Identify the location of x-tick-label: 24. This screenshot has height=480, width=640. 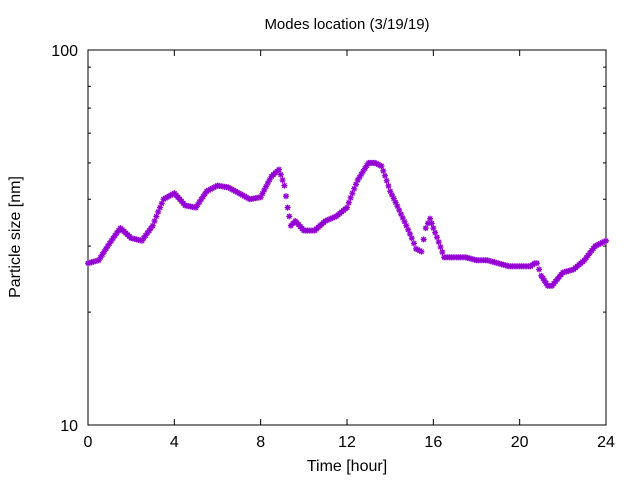
(606, 442).